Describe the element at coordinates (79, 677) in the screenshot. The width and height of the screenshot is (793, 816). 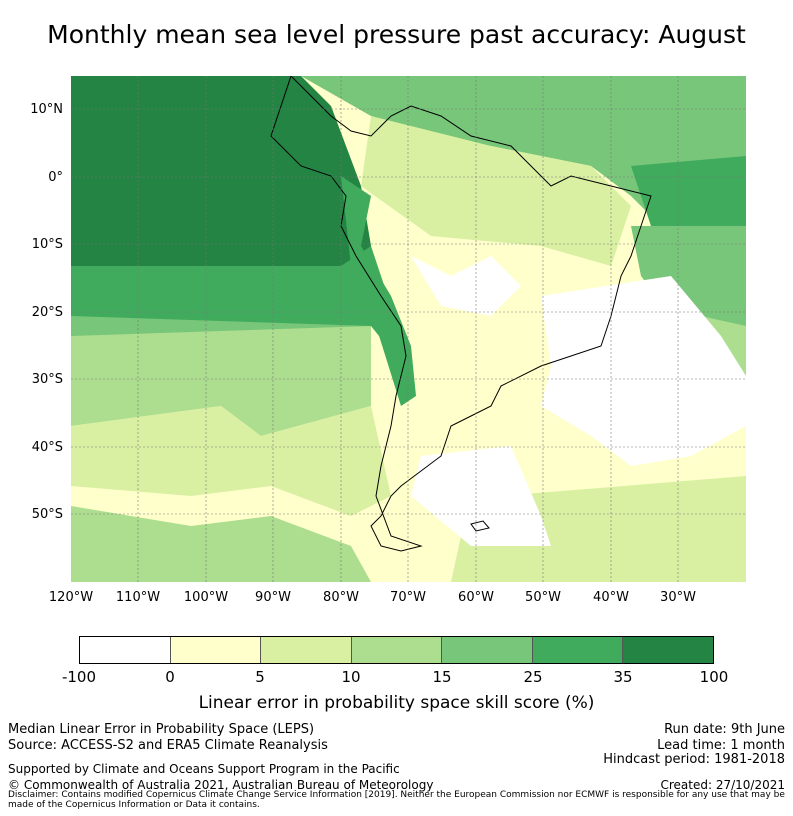
I see `colorbar-tick: -100` at that location.